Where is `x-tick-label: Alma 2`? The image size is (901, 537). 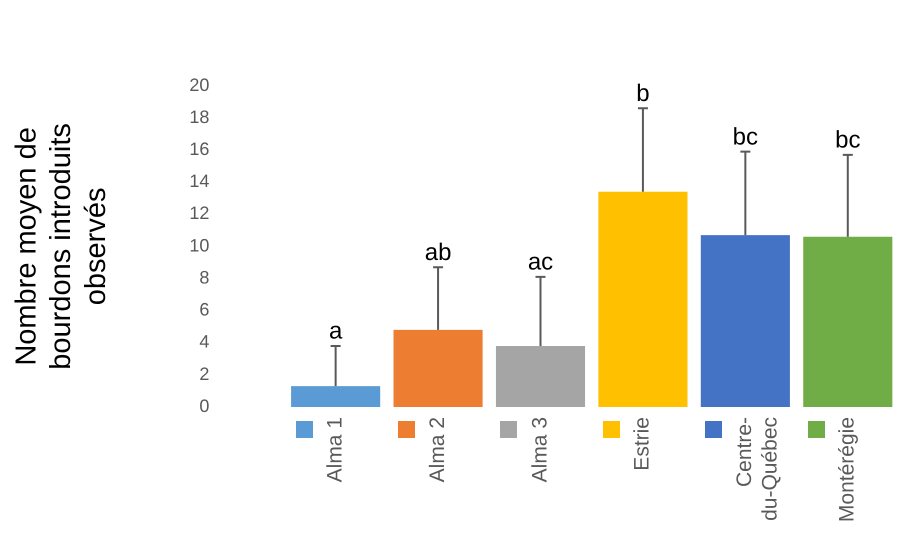 x-tick-label: Alma 2 is located at coordinates (437, 449).